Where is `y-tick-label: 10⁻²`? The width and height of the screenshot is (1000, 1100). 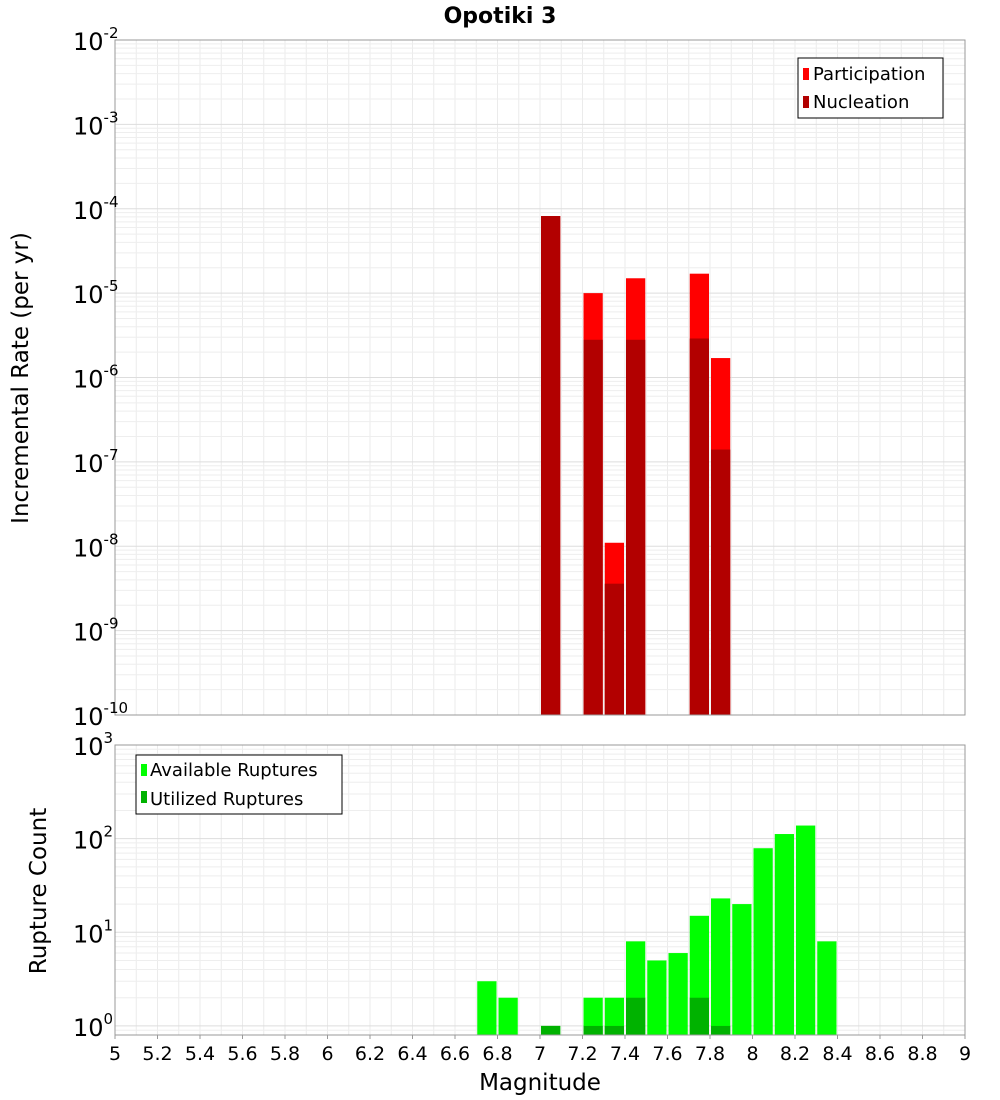
y-tick-label: 10⁻² is located at coordinates (96, 40).